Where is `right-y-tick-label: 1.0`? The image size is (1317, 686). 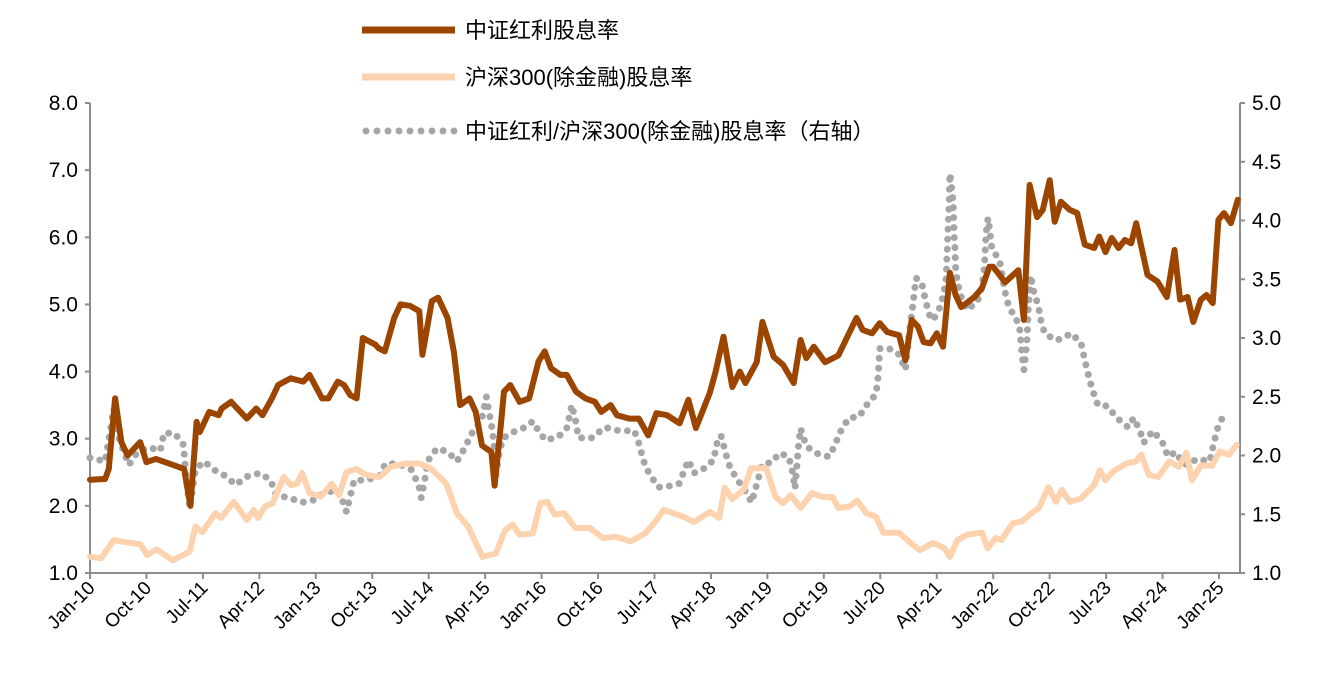 right-y-tick-label: 1.0 is located at coordinates (1266, 573).